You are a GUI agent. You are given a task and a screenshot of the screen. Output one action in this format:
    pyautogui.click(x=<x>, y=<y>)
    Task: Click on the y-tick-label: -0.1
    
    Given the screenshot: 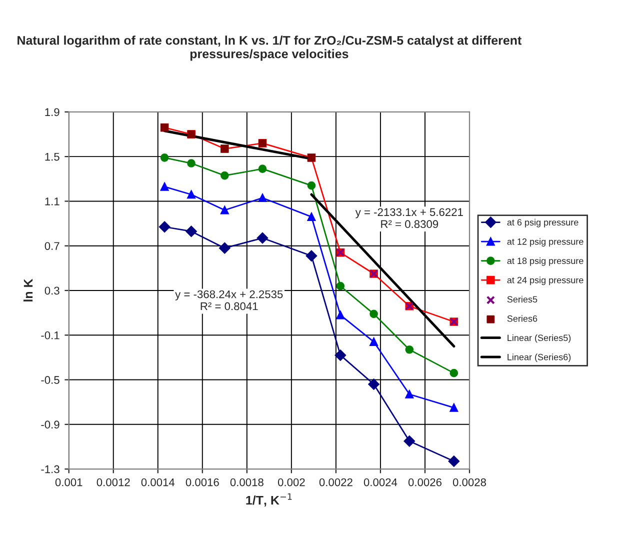 What is the action you would take?
    pyautogui.click(x=50, y=335)
    